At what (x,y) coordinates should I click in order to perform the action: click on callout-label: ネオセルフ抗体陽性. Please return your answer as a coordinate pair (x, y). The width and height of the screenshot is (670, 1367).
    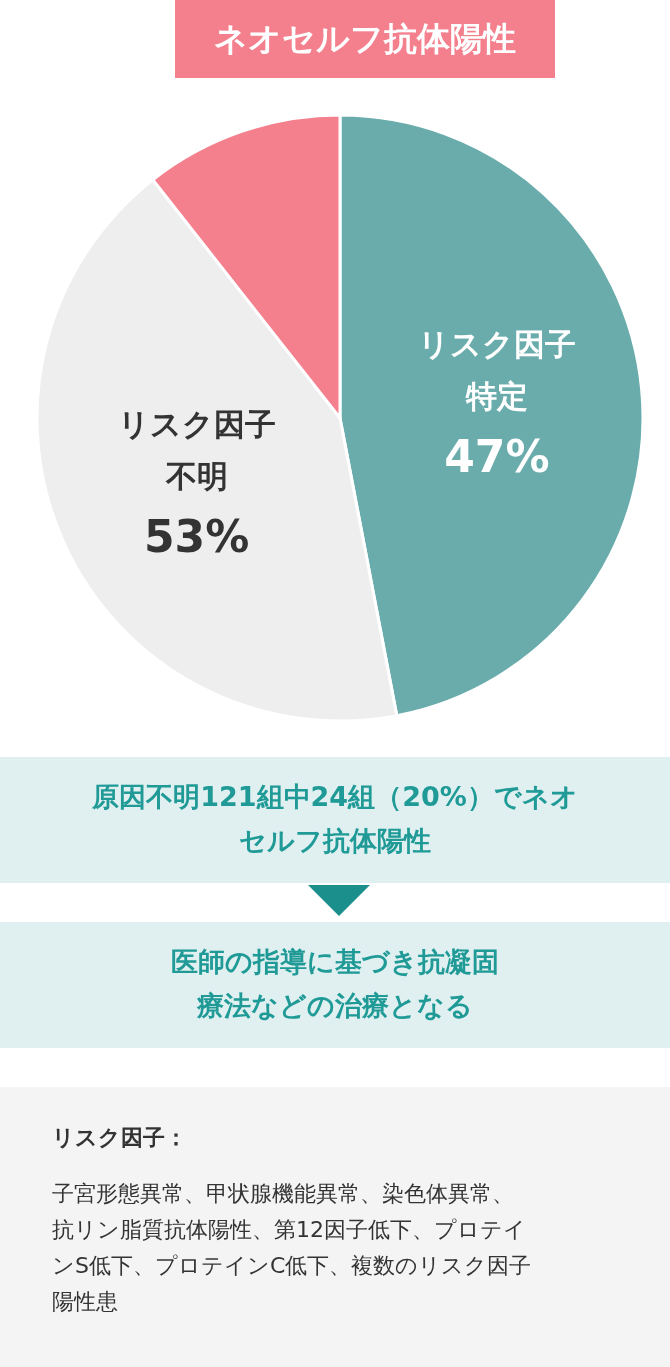
    Looking at the image, I should click on (365, 39).